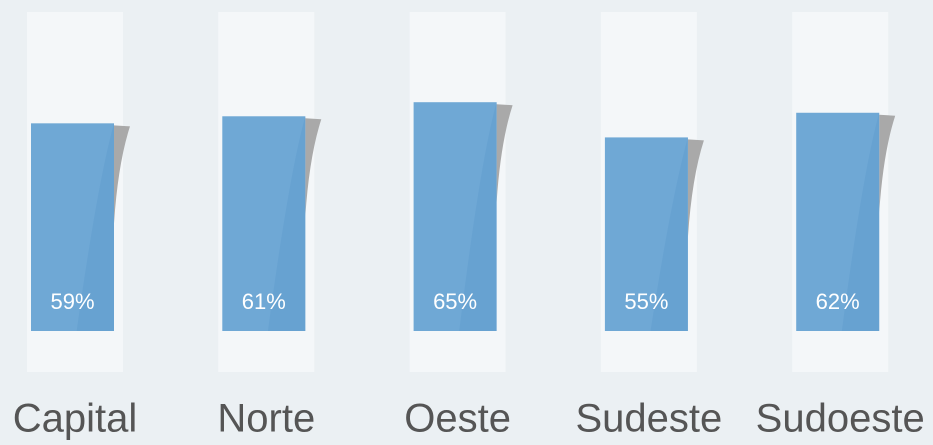  I want to click on value-label: 62%, so click(838, 301).